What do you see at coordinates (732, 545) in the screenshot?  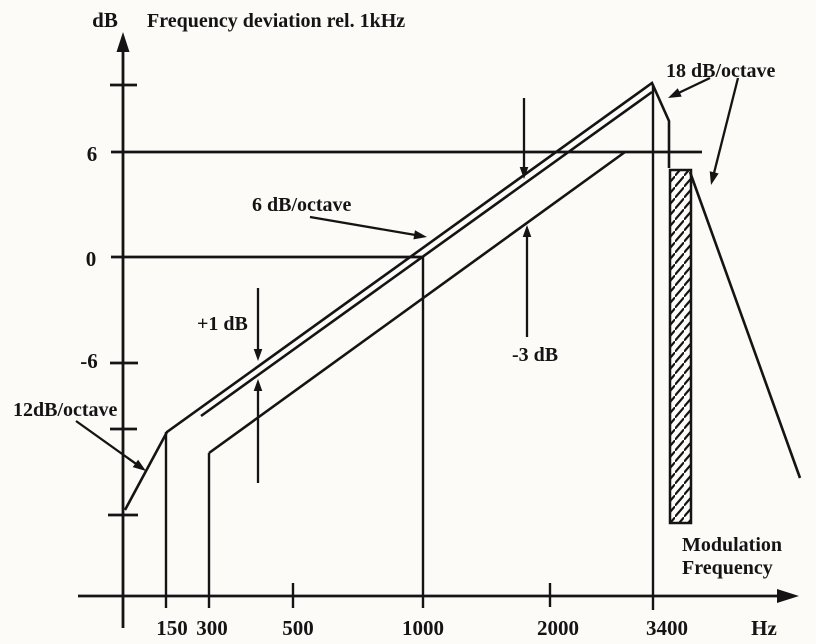 I see `annotation-modulation: Modulation` at bounding box center [732, 545].